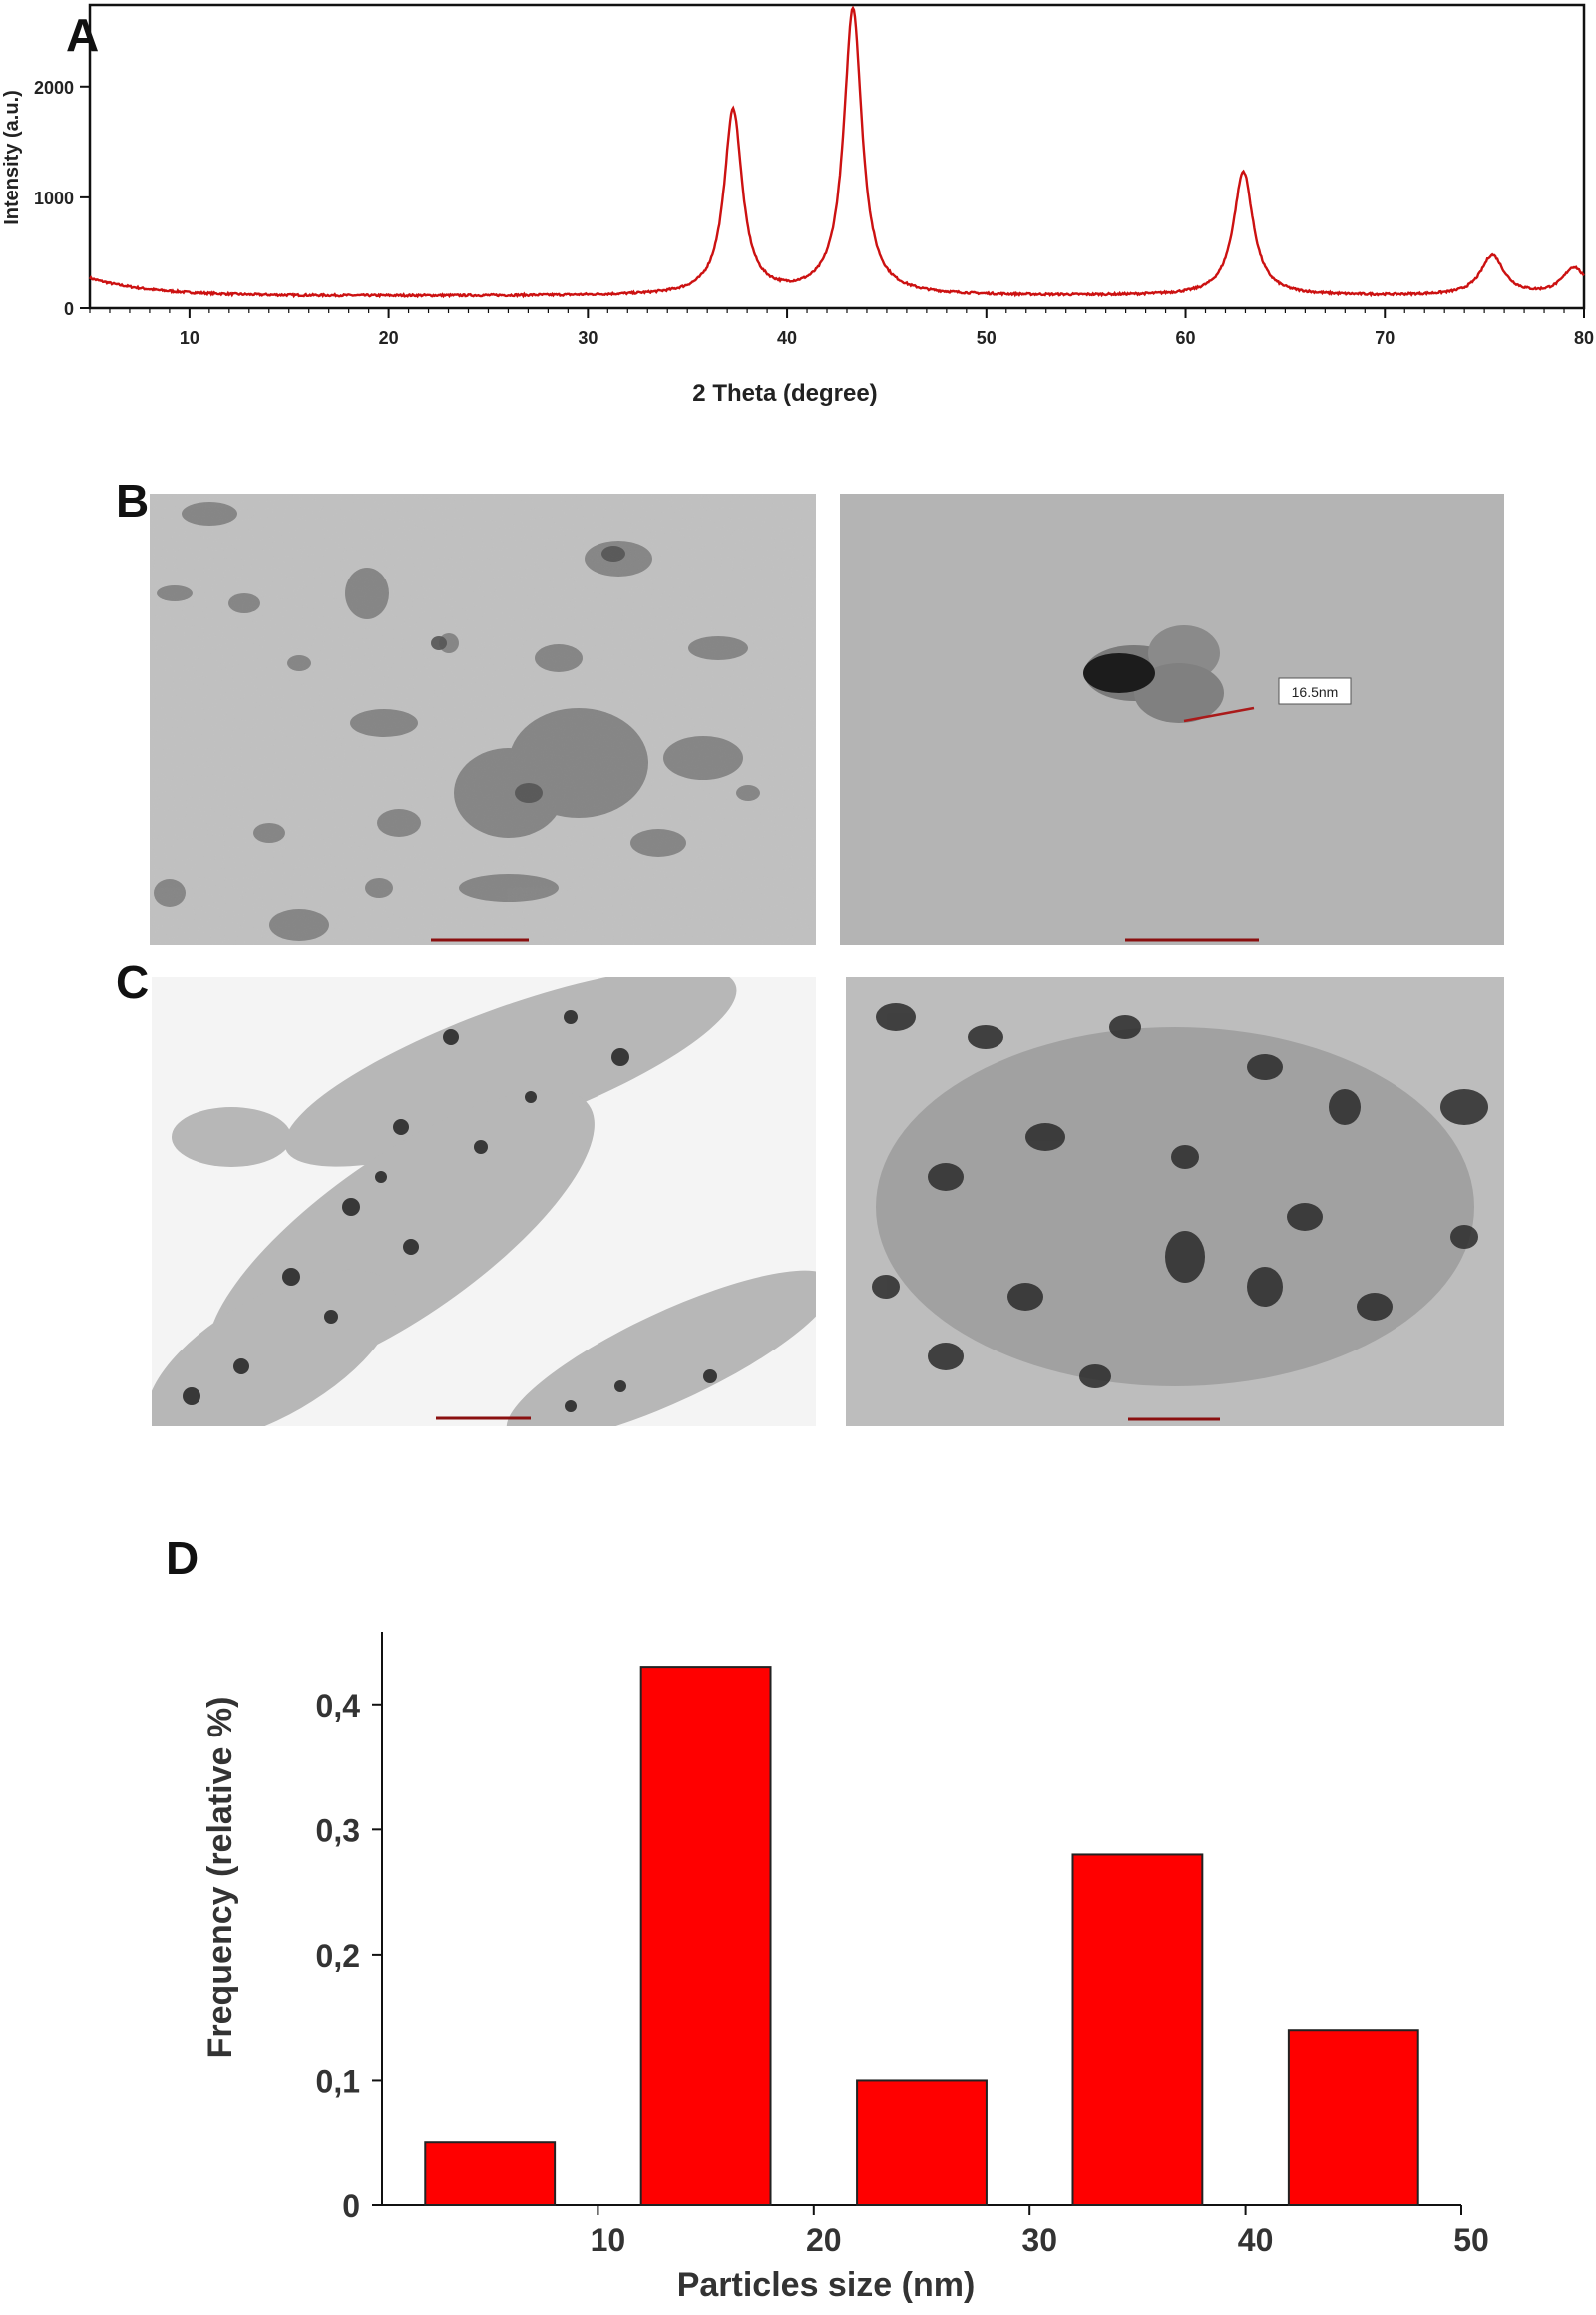 This screenshot has height=2315, width=1596. Describe the element at coordinates (1186, 338) in the screenshot. I see `xrd-x-tick-label: 60` at that location.